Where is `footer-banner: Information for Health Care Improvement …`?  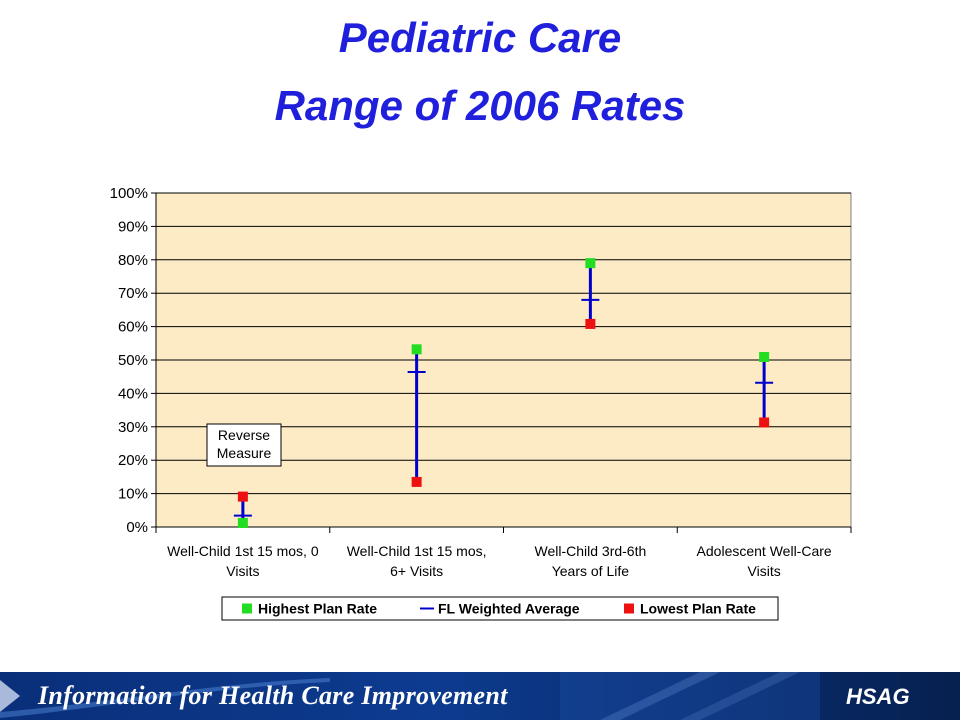 footer-banner: Information for Health Care Improvement … is located at coordinates (480, 696).